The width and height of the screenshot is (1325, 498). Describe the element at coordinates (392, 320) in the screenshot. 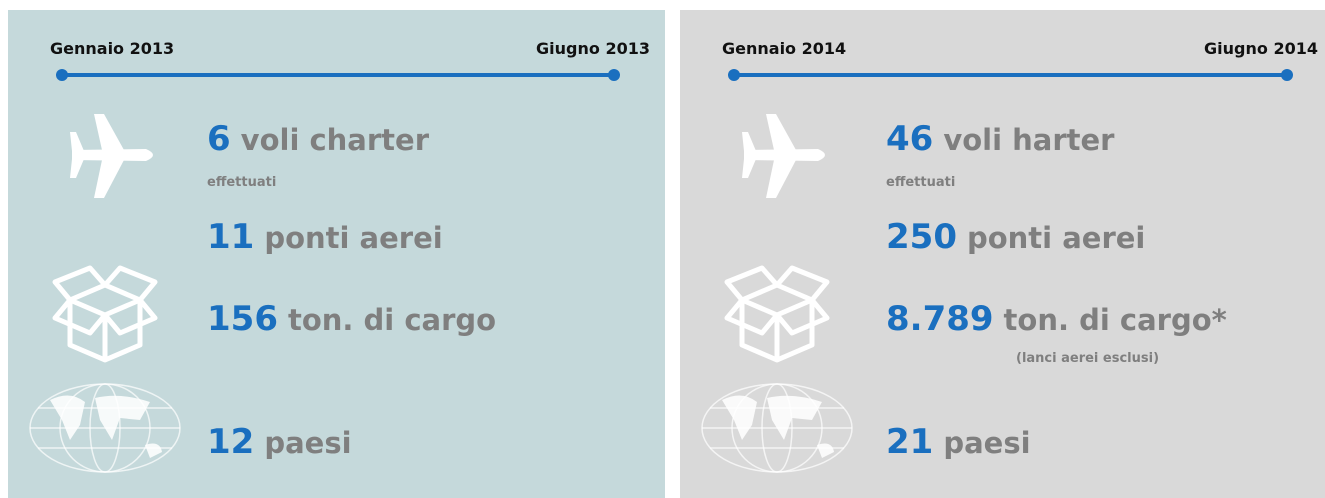

I see `stat-label: ton. di cargo` at that location.